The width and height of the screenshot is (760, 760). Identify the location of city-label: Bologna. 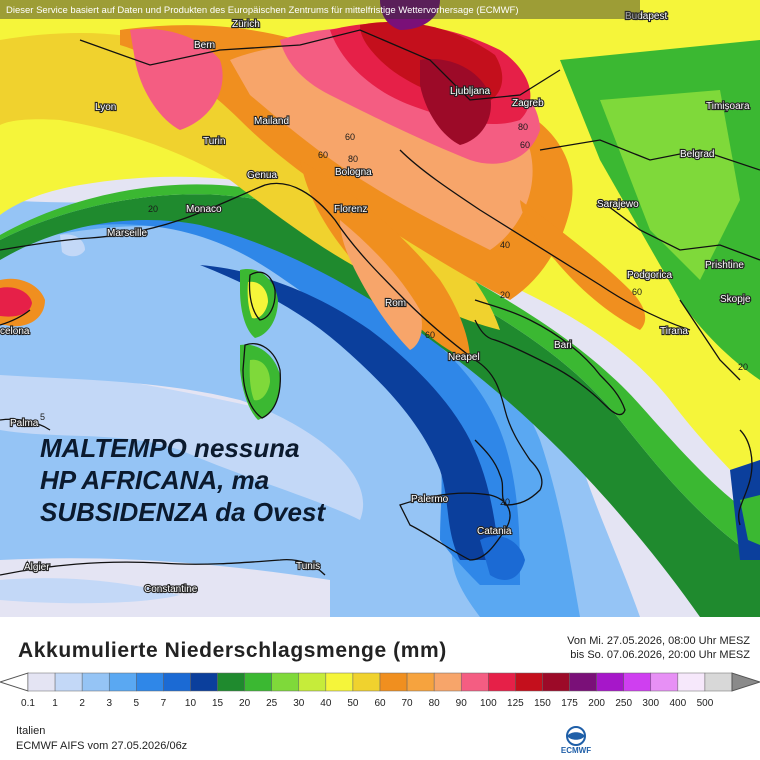
(353, 172).